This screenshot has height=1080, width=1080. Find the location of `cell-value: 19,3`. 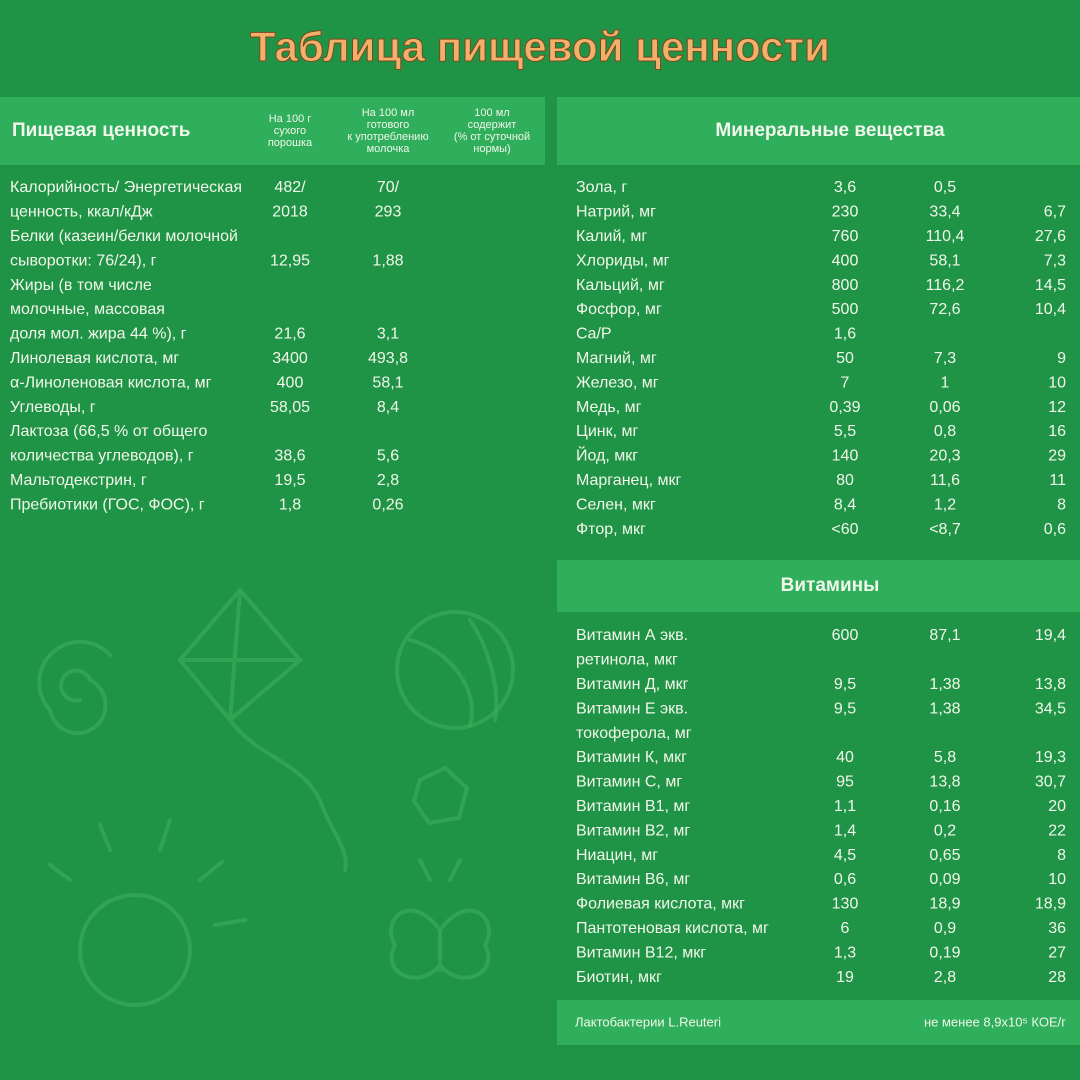

cell-value: 19,3 is located at coordinates (1050, 757).